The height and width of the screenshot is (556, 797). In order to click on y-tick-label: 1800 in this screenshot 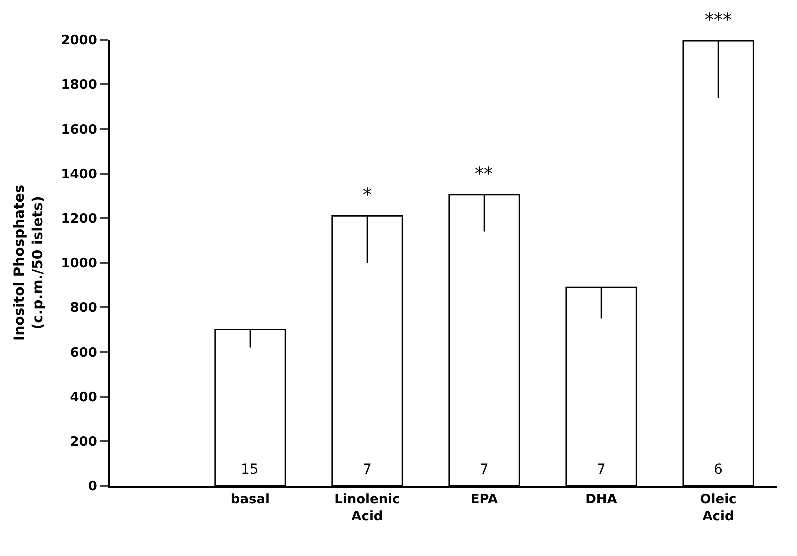, I will do `click(79, 86)`.